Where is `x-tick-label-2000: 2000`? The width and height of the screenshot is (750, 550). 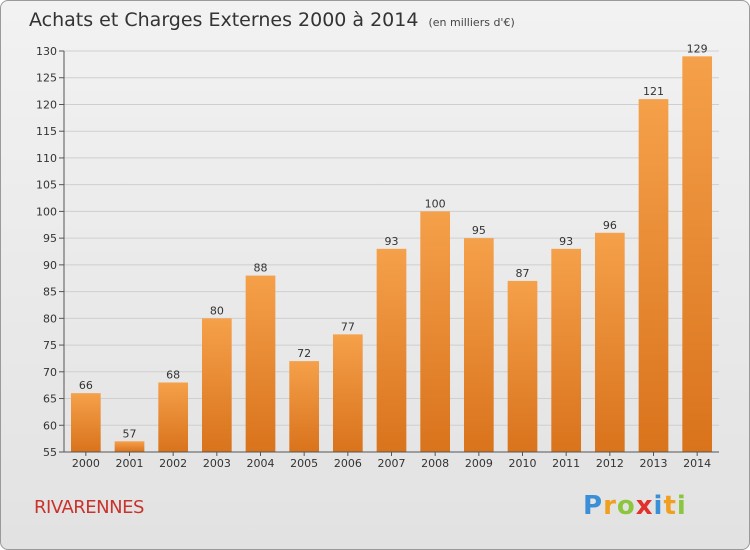 x-tick-label-2000: 2000 is located at coordinates (86, 463).